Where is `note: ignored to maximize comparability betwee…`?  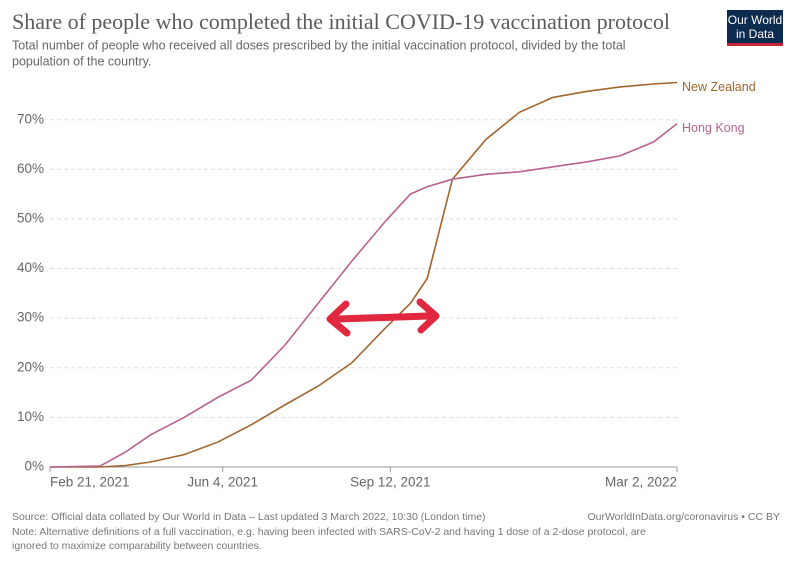 note: ignored to maximize comparability betwee… is located at coordinates (137, 546).